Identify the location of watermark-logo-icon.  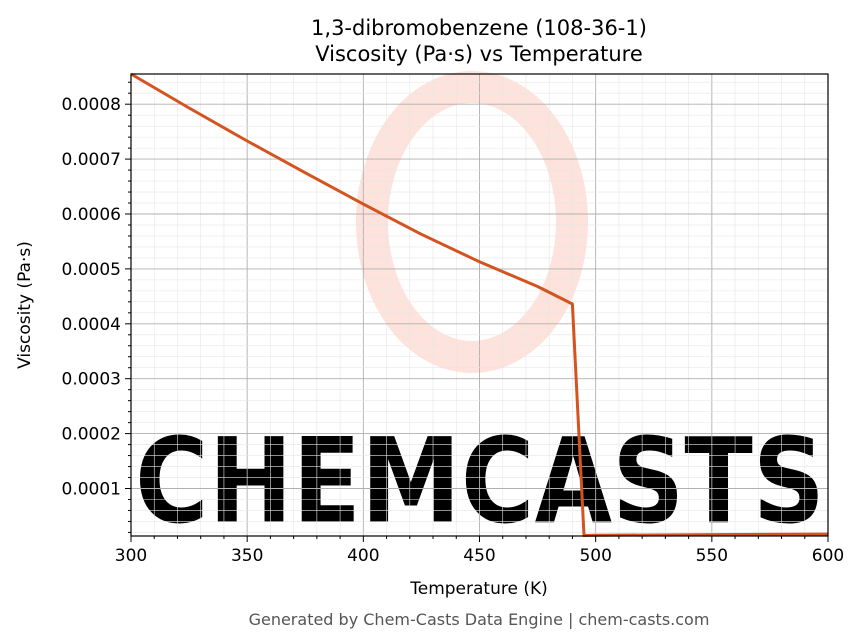
(472, 222).